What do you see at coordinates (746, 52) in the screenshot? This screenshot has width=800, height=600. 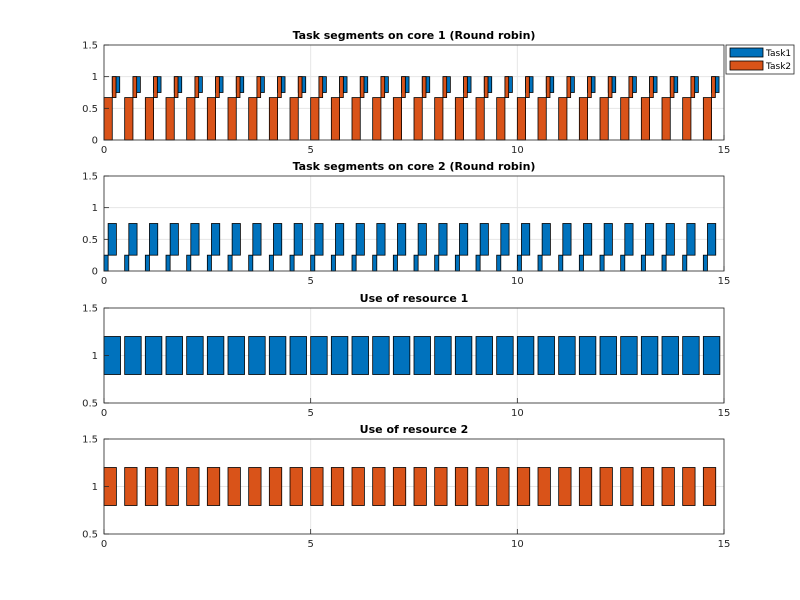 I see `legend-swatch-task1` at bounding box center [746, 52].